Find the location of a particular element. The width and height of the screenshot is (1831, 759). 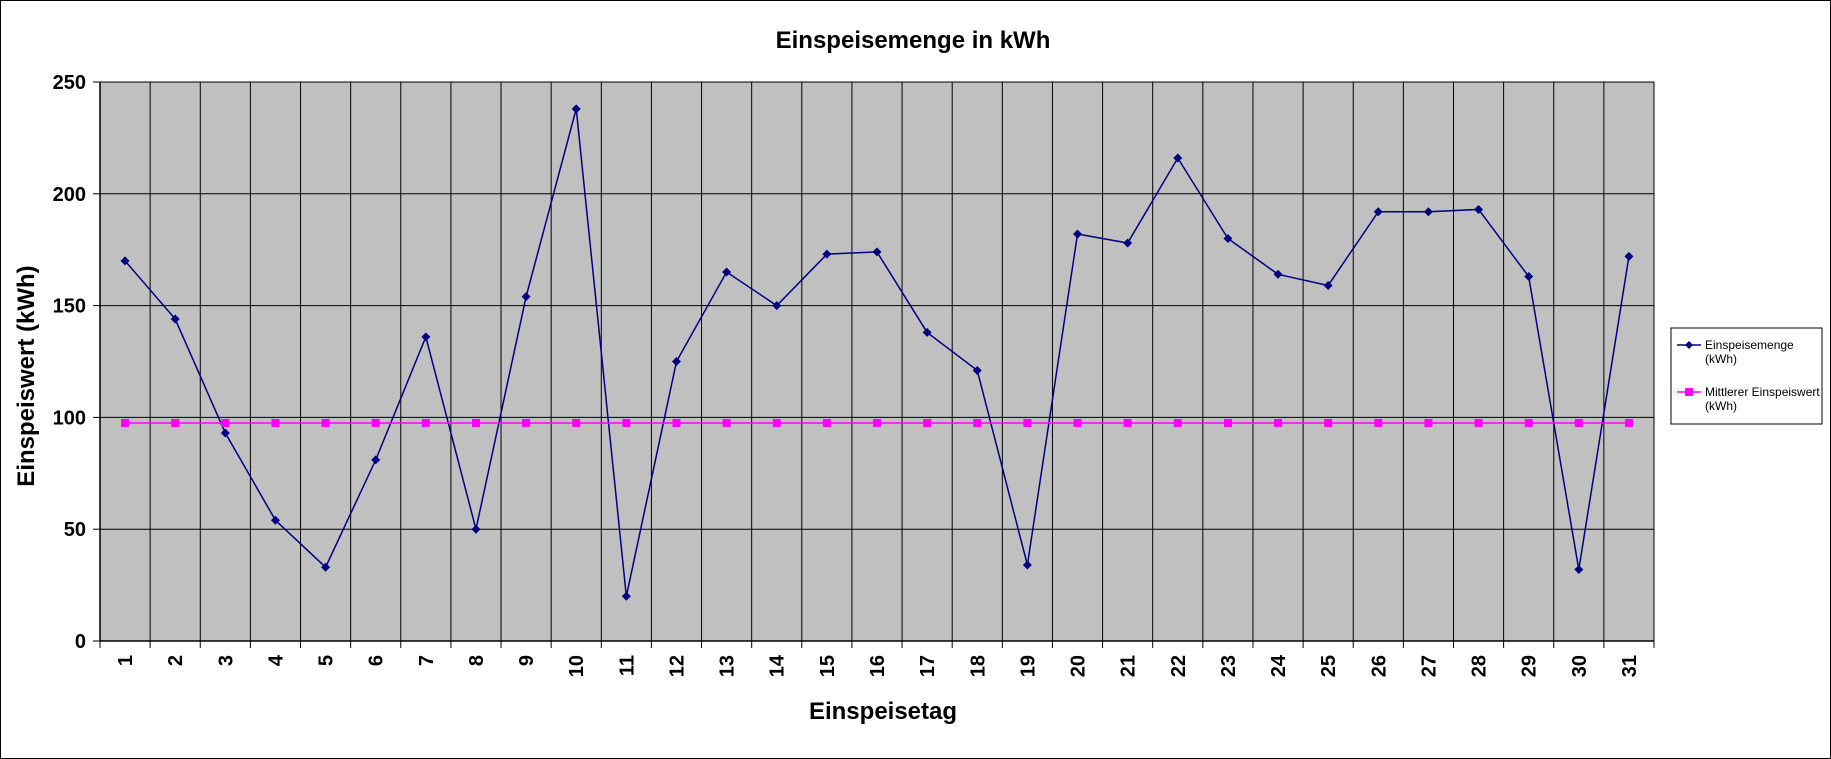

x-tick-label: 6 is located at coordinates (377, 660).